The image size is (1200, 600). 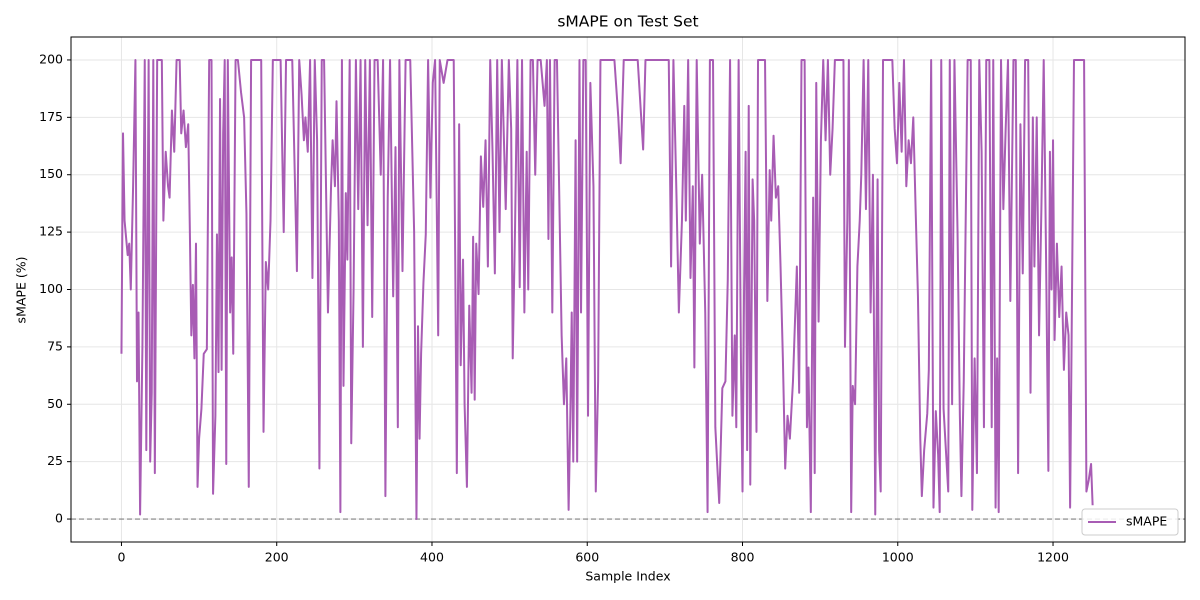 What do you see at coordinates (51, 231) in the screenshot?
I see `y-tick-label: 125` at bounding box center [51, 231].